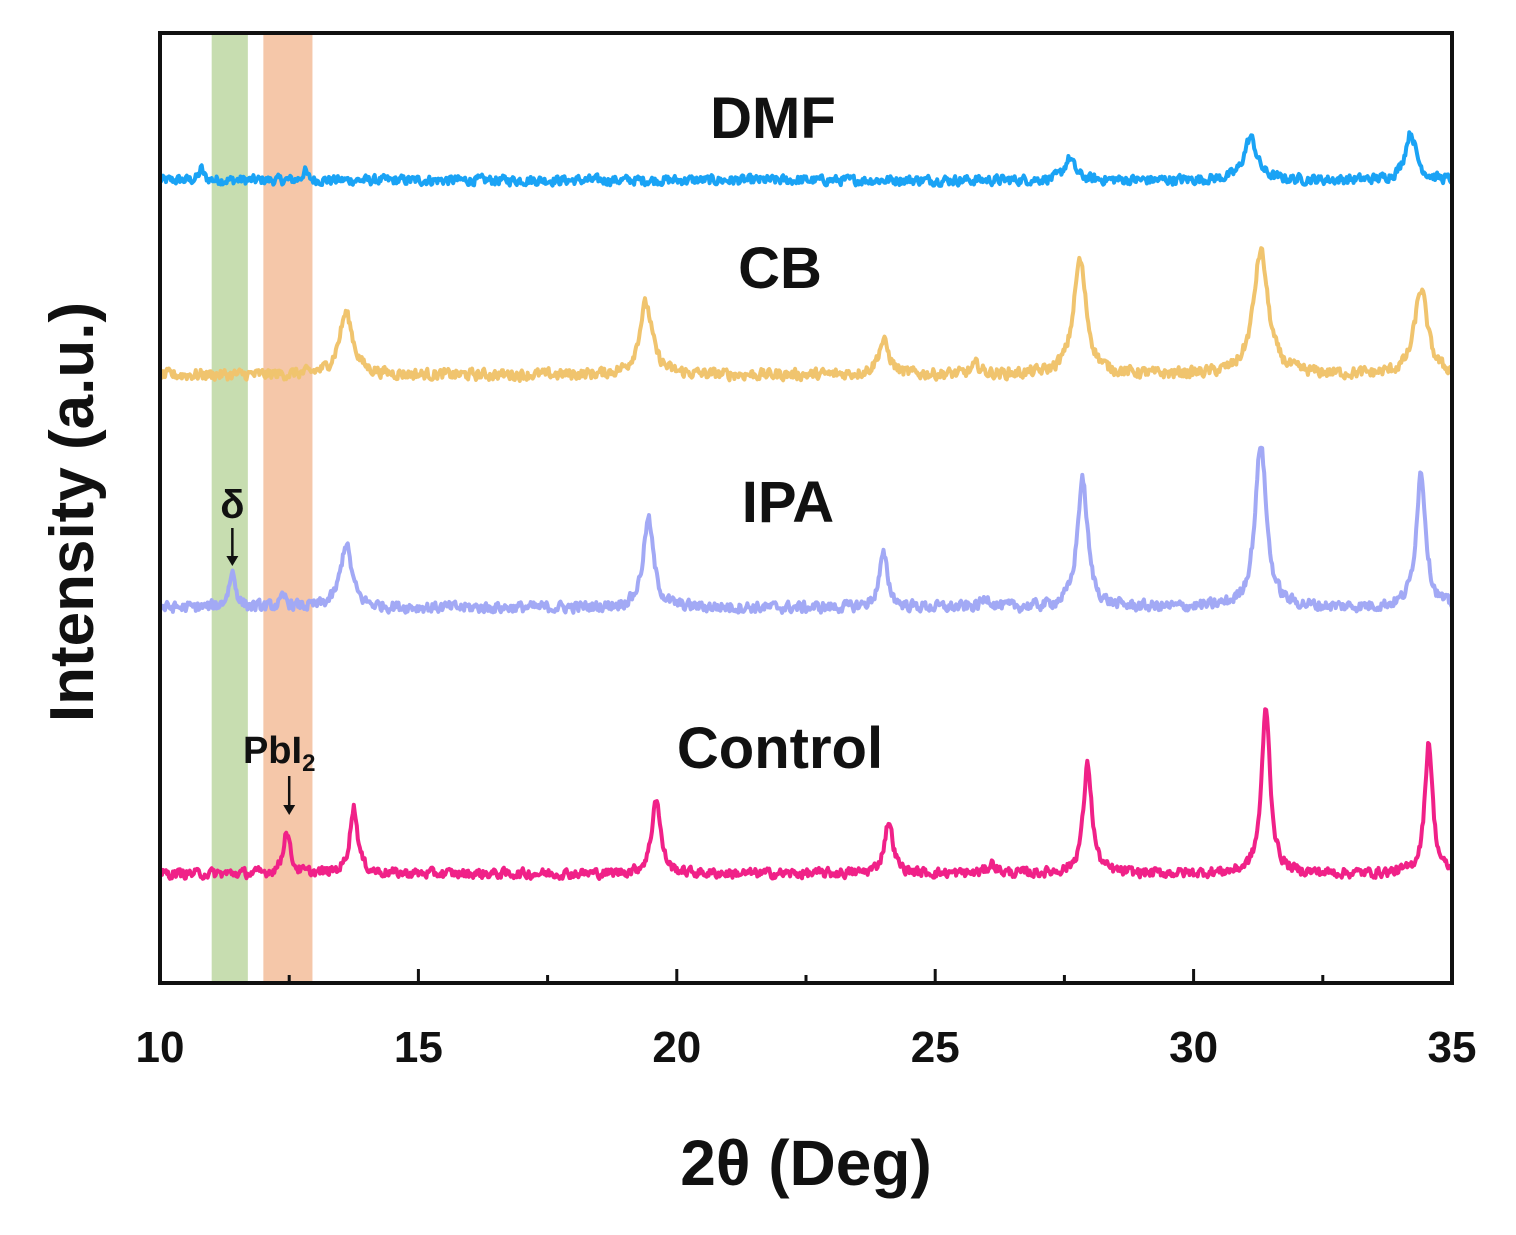  I want to click on x-axis-tick-labels: 10 15 20 25 30 35, so click(806, 1047).